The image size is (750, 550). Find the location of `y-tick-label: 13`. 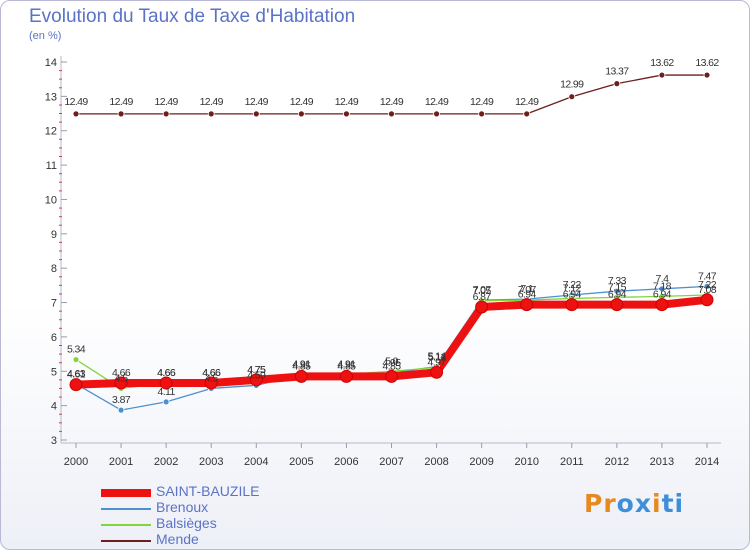

y-tick-label: 13 is located at coordinates (51, 97).